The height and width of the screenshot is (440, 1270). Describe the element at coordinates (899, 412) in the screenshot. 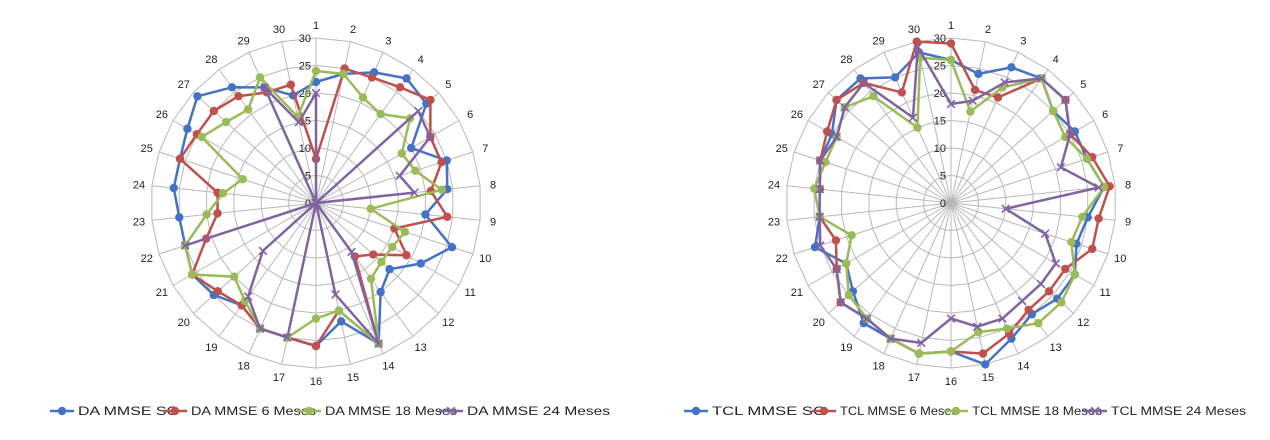

I see `legend-label: TCL MMSE 6 Meses` at that location.